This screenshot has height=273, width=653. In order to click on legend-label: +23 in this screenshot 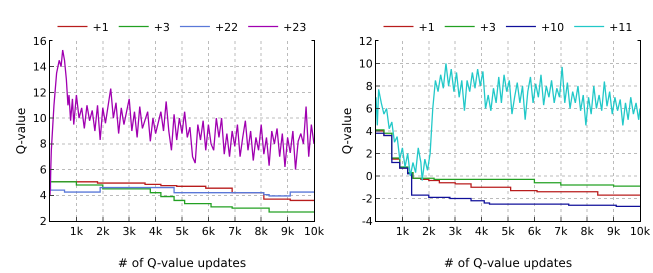, I will do `click(294, 27)`.